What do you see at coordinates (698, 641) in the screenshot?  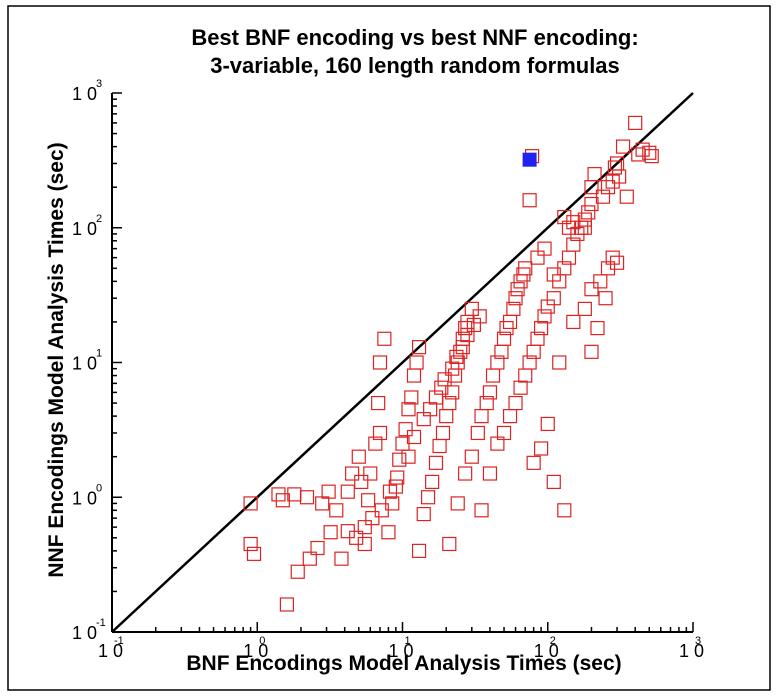 I see `x-tick-exponent: 3` at bounding box center [698, 641].